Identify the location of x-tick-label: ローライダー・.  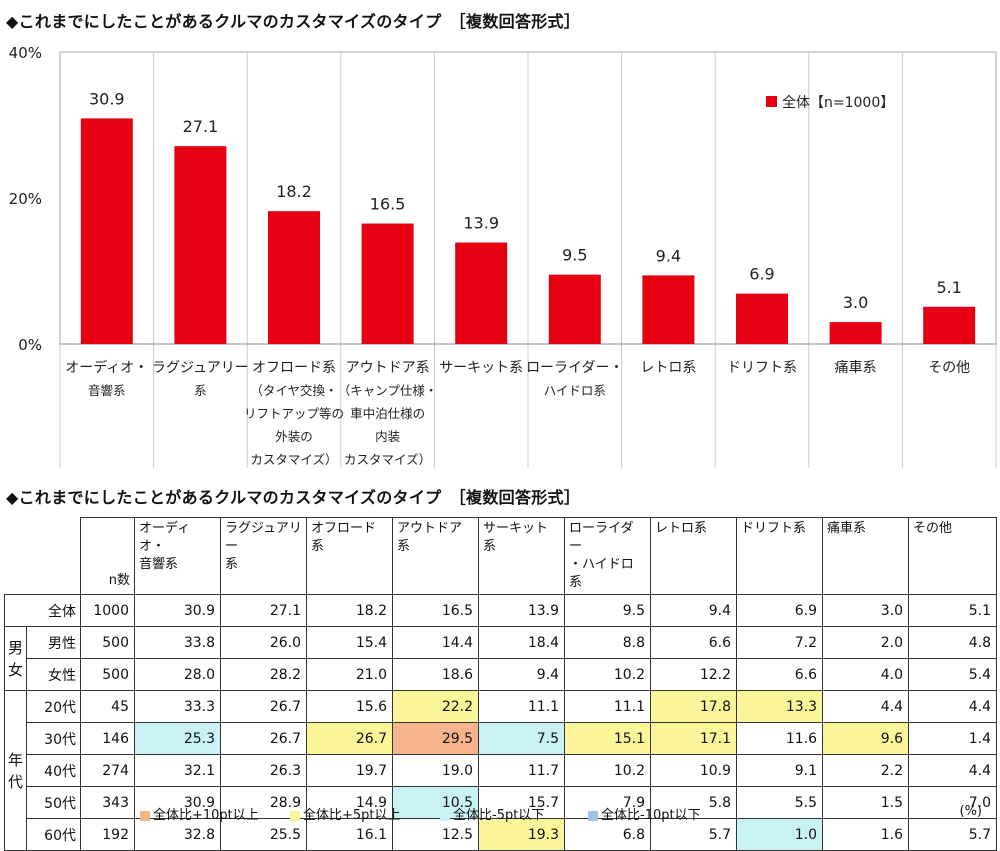
(574, 368).